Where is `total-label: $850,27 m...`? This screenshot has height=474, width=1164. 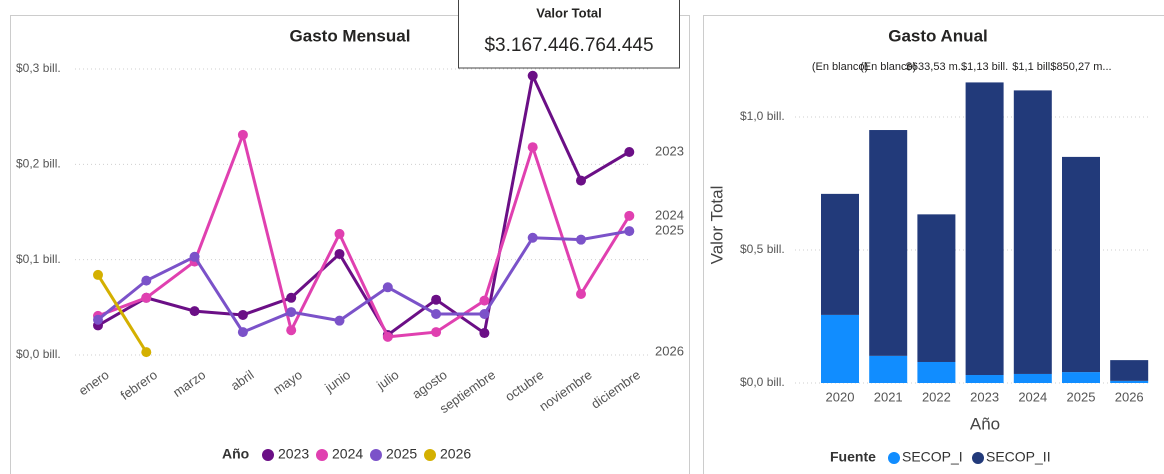 total-label: $850,27 m... is located at coordinates (1080, 67).